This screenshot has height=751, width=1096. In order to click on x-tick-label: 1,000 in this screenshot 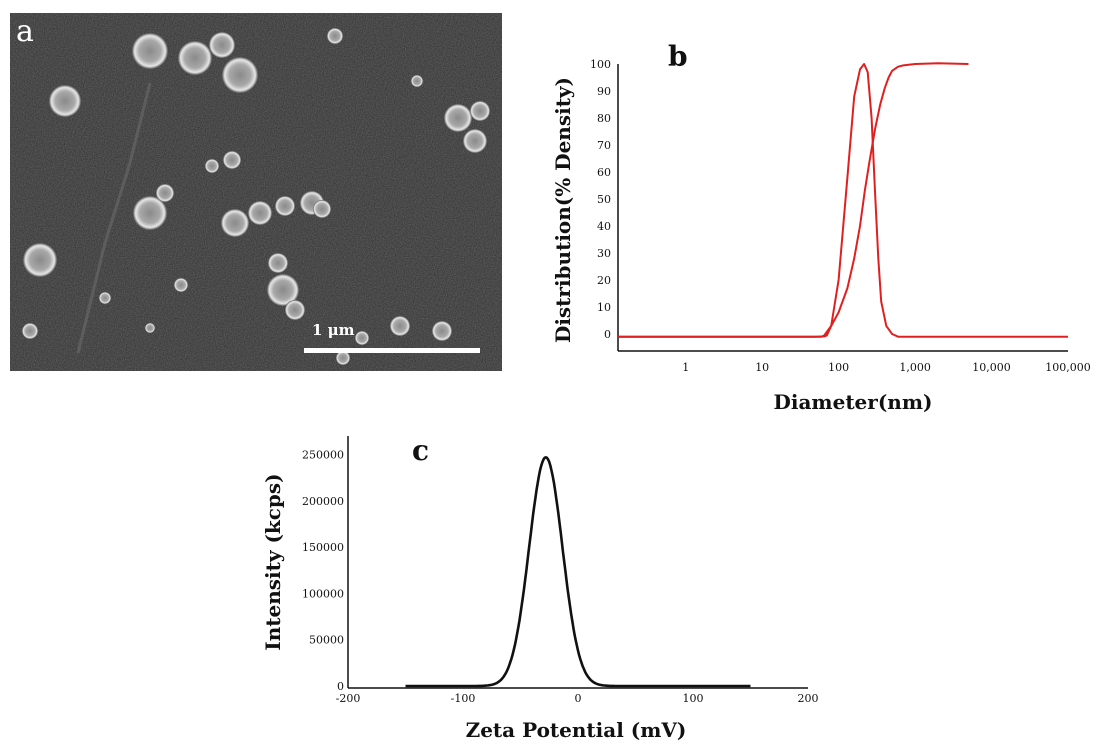, I will do `click(915, 367)`.